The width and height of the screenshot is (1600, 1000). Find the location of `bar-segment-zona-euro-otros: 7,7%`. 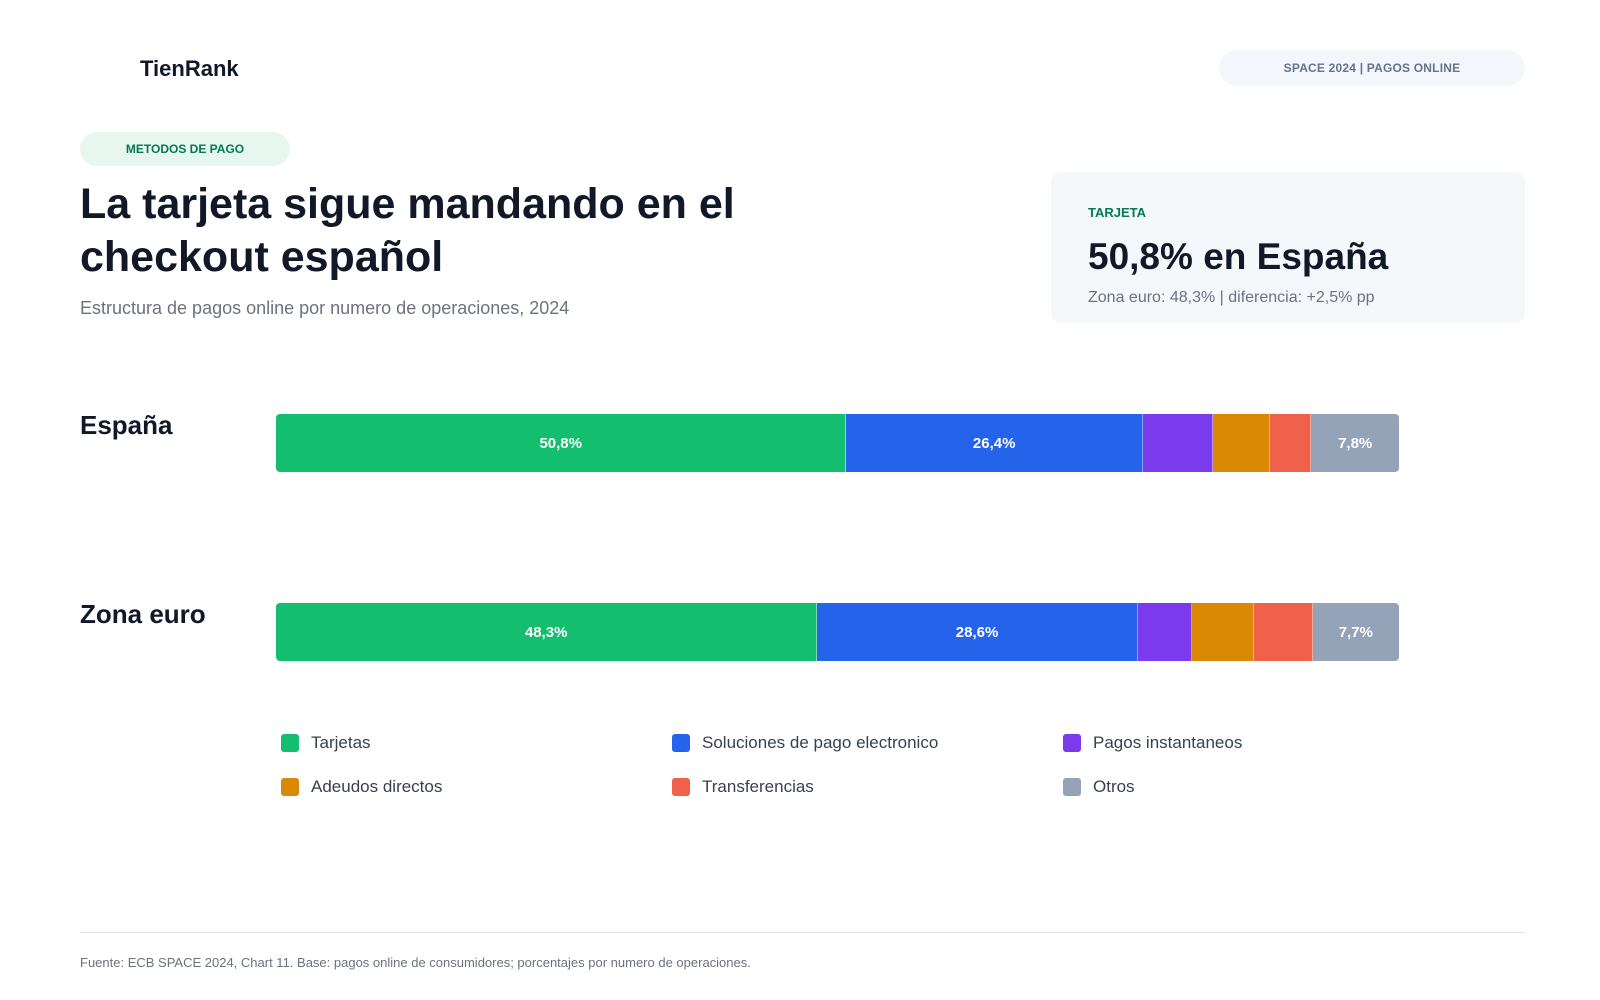

bar-segment-zona-euro-otros: 7,7% is located at coordinates (1355, 632).